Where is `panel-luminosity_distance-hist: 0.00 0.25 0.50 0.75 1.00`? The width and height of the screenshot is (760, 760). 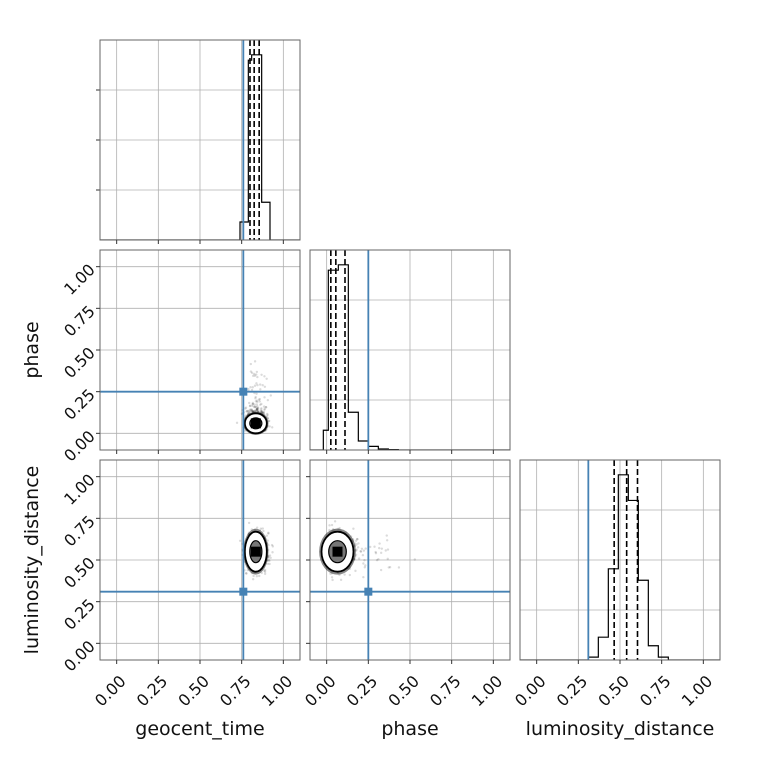
panel-luminosity_distance-hist: 0.00 0.25 0.50 0.75 1.00 is located at coordinates (616, 585).